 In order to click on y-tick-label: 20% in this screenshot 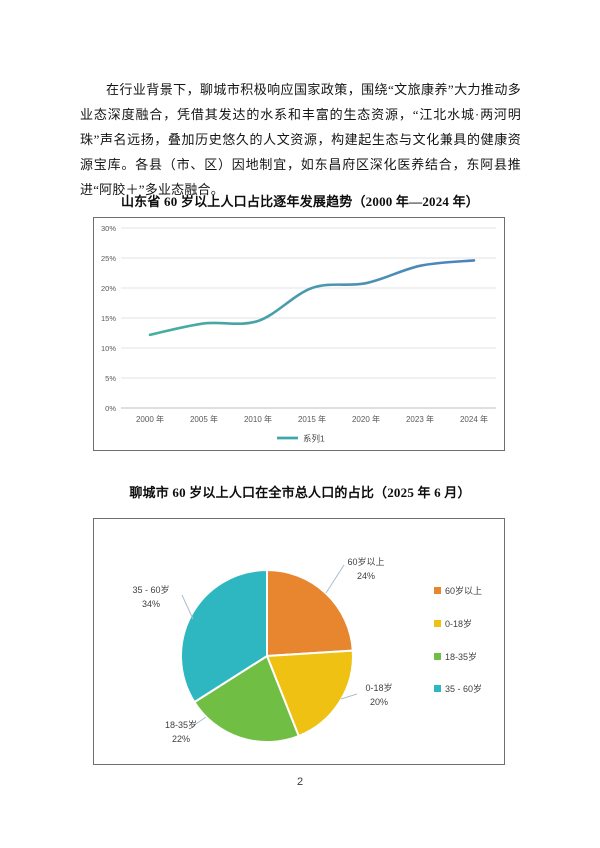, I will do `click(108, 288)`.